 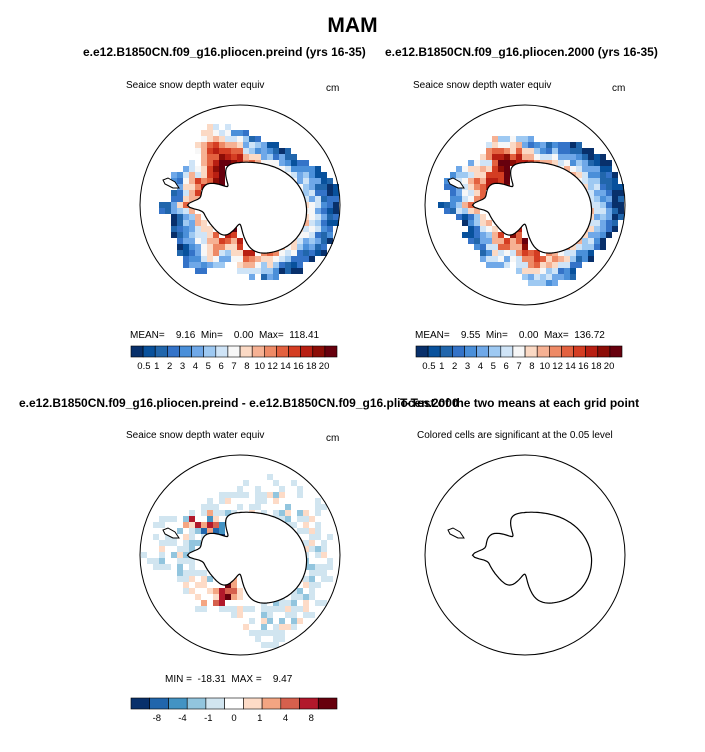 I want to click on panel3-var-title: Seaice snow depth water equiv, so click(x=195, y=435).